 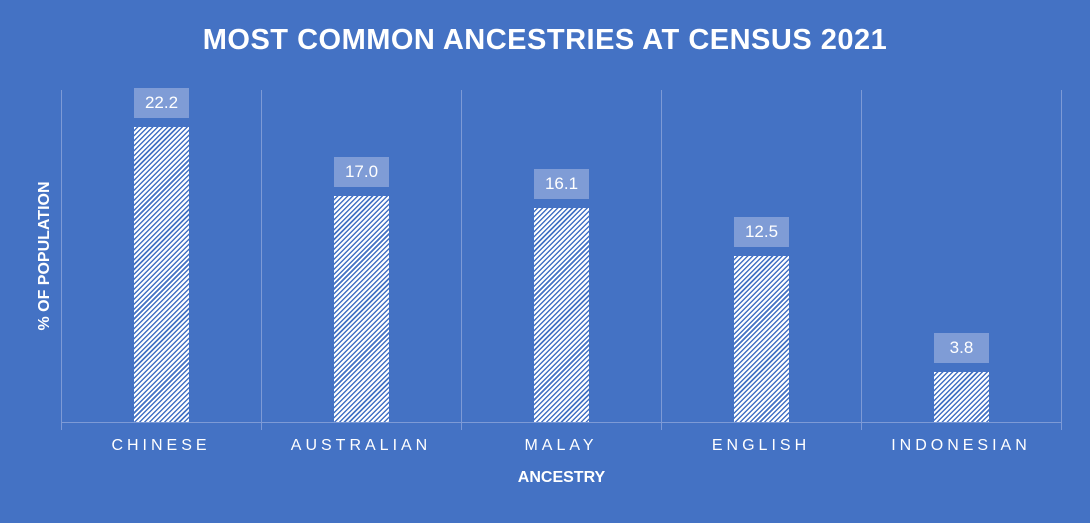 I want to click on bar-malay, so click(x=561, y=315).